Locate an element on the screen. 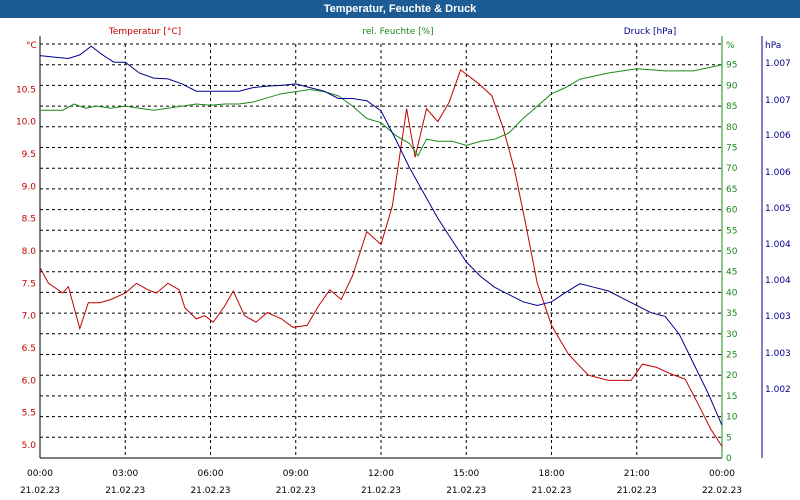 Image resolution: width=800 pixels, height=500 pixels. humidity-unit-label: % is located at coordinates (730, 46).